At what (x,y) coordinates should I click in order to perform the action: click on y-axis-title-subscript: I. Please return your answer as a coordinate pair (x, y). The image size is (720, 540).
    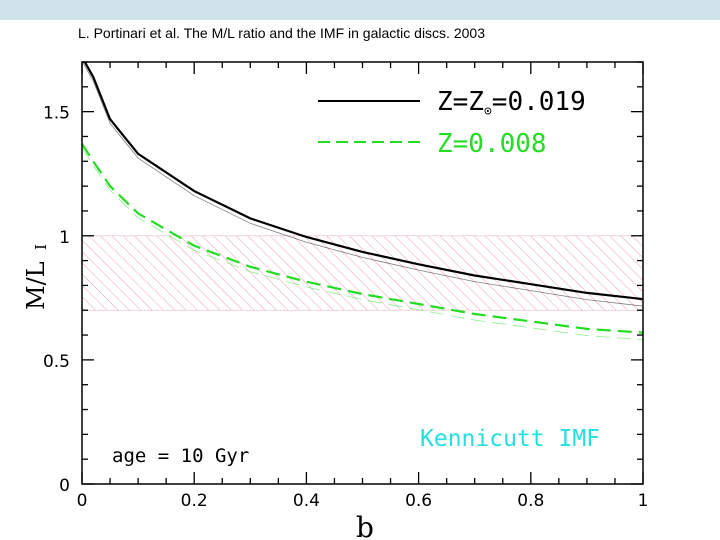
    Looking at the image, I should click on (41, 247).